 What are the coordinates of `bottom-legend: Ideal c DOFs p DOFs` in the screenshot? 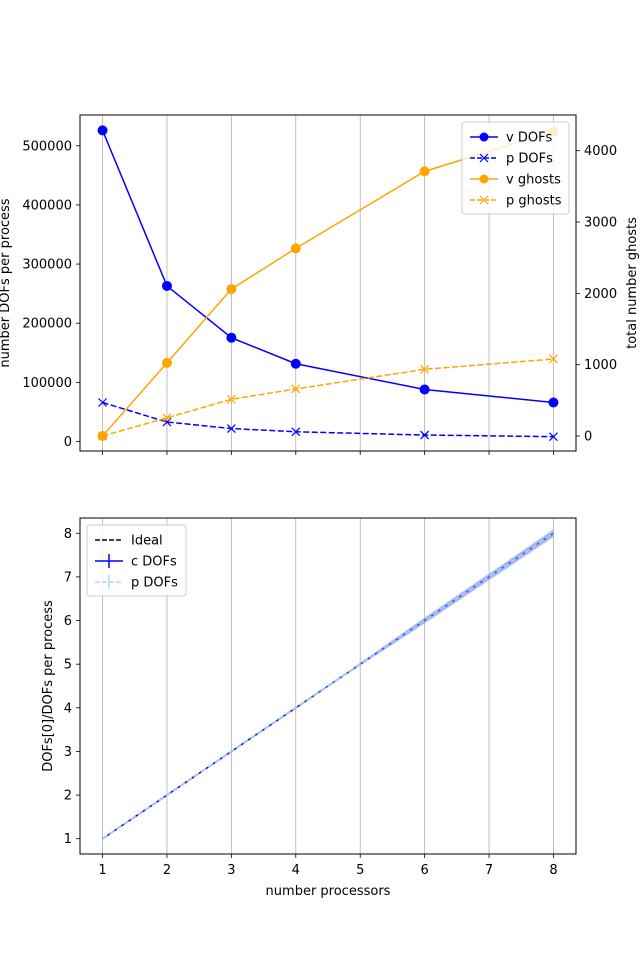 It's located at (136, 560).